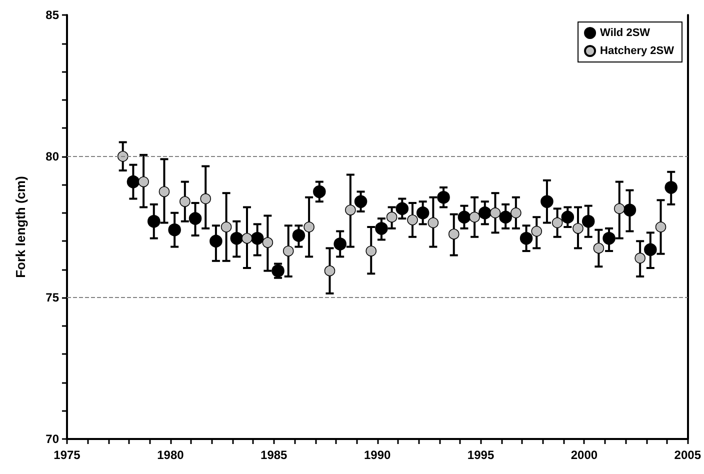 Image resolution: width=704 pixels, height=474 pixels. Describe the element at coordinates (20, 227) in the screenshot. I see `y-axis-title: Fork length (cm)` at that location.